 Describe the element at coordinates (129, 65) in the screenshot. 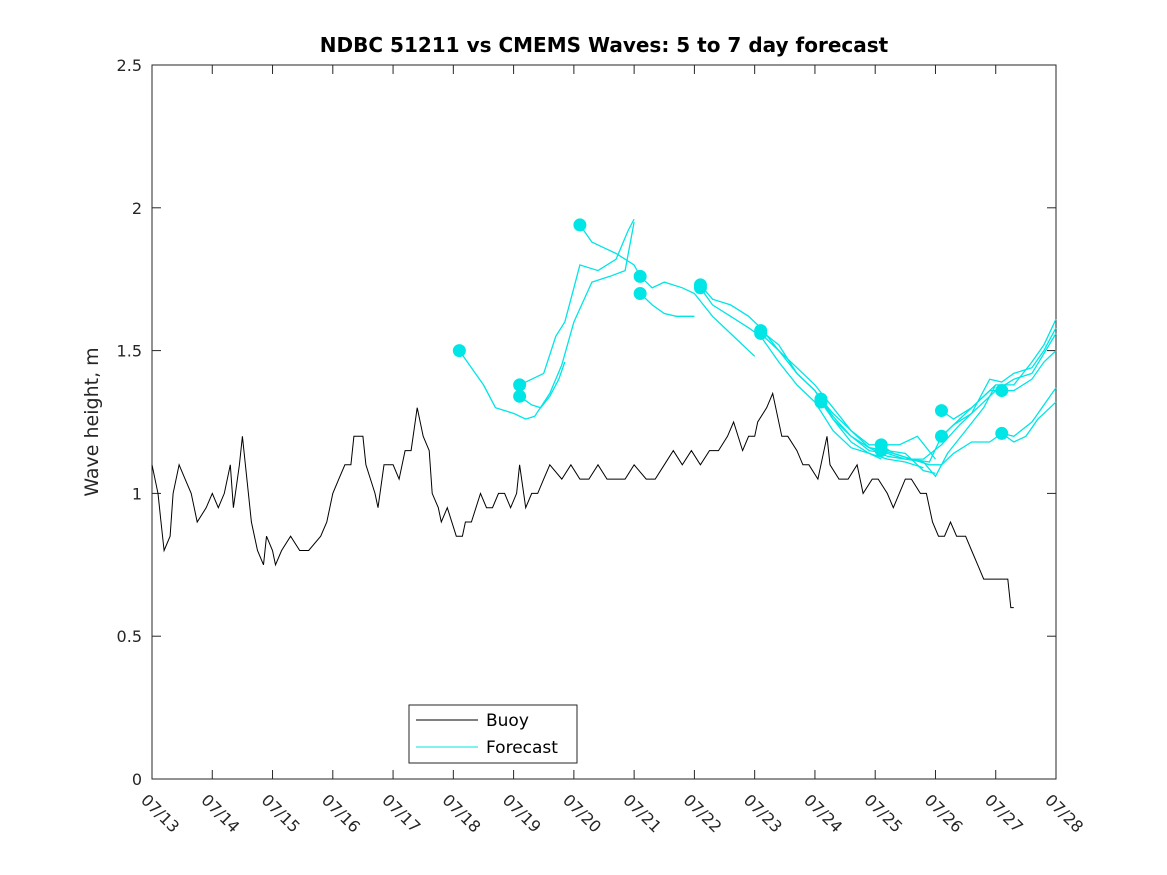

I see `y-tick-label: 2.5` at that location.